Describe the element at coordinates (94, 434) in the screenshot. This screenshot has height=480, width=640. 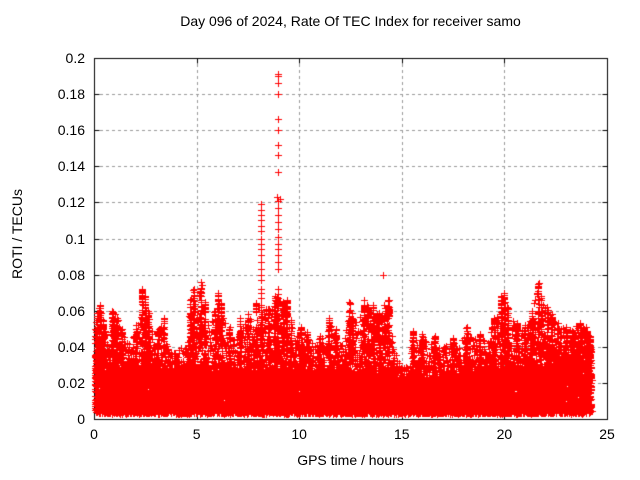
I see `x-tick-label: 0` at that location.